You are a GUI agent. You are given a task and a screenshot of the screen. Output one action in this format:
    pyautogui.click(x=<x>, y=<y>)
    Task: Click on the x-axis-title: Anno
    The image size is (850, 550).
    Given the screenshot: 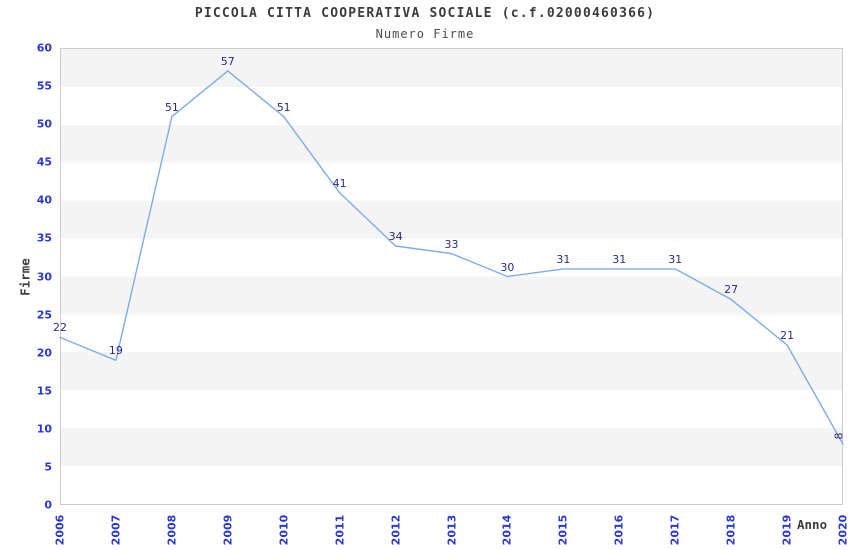 What is the action you would take?
    pyautogui.click(x=812, y=524)
    